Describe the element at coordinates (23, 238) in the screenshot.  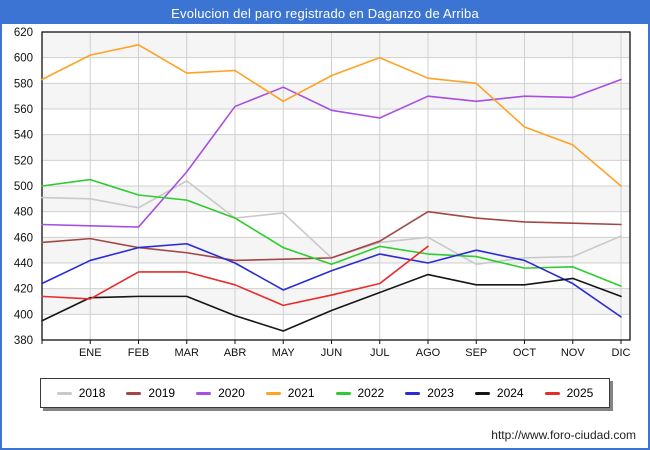
I see `y-tick-label: 460` at that location.